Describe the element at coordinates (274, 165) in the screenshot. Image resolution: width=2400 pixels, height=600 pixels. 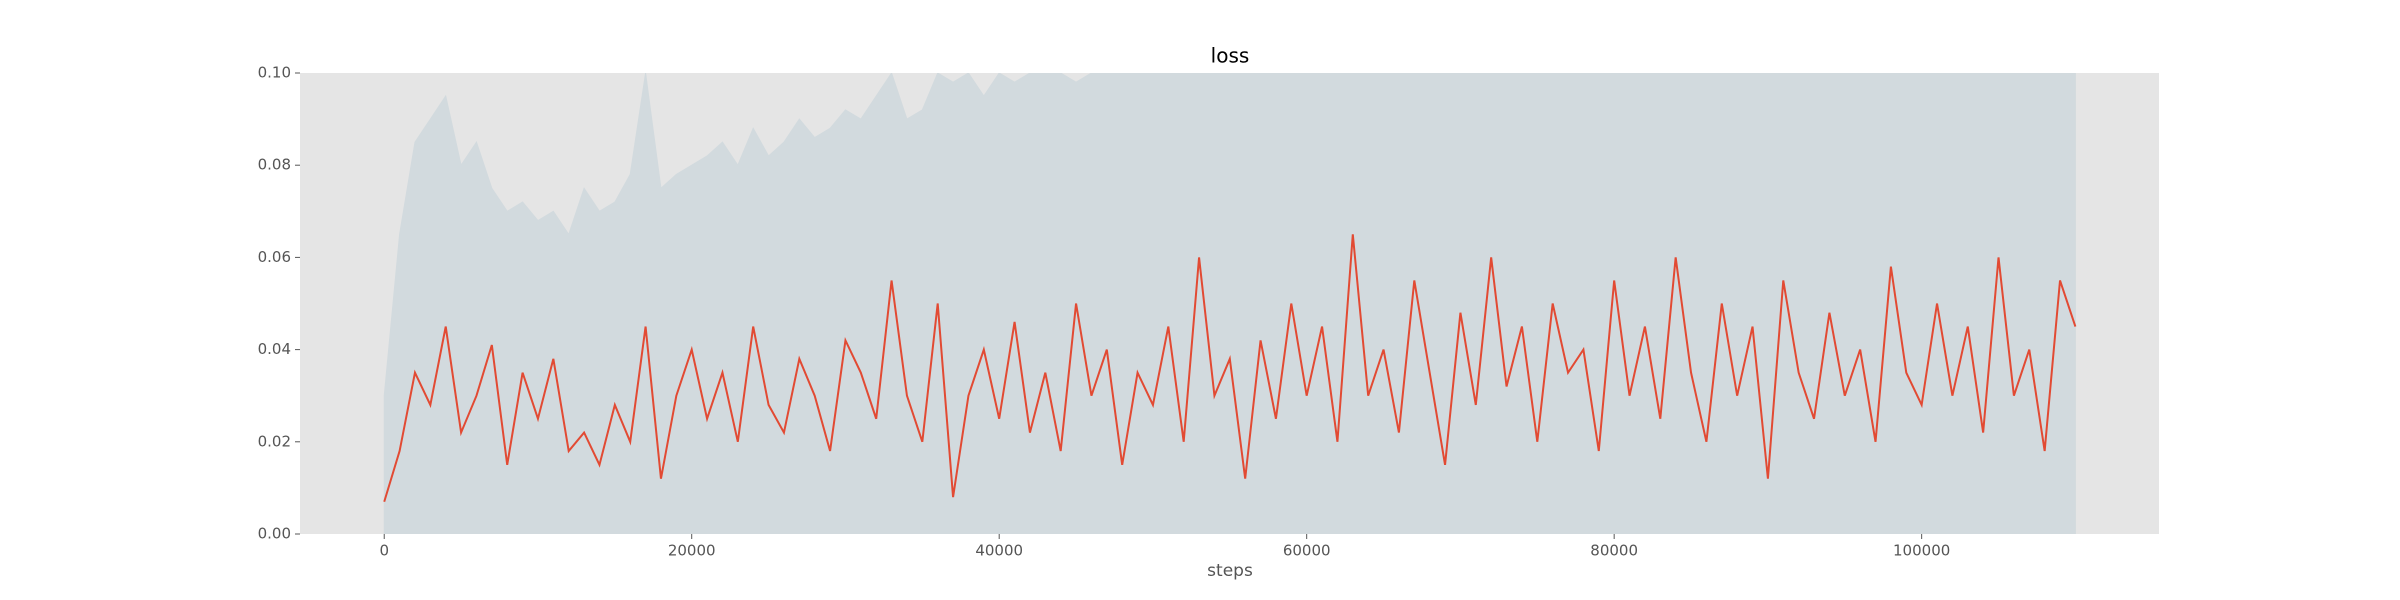
I see `y-tick-label: 0.08` at that location.